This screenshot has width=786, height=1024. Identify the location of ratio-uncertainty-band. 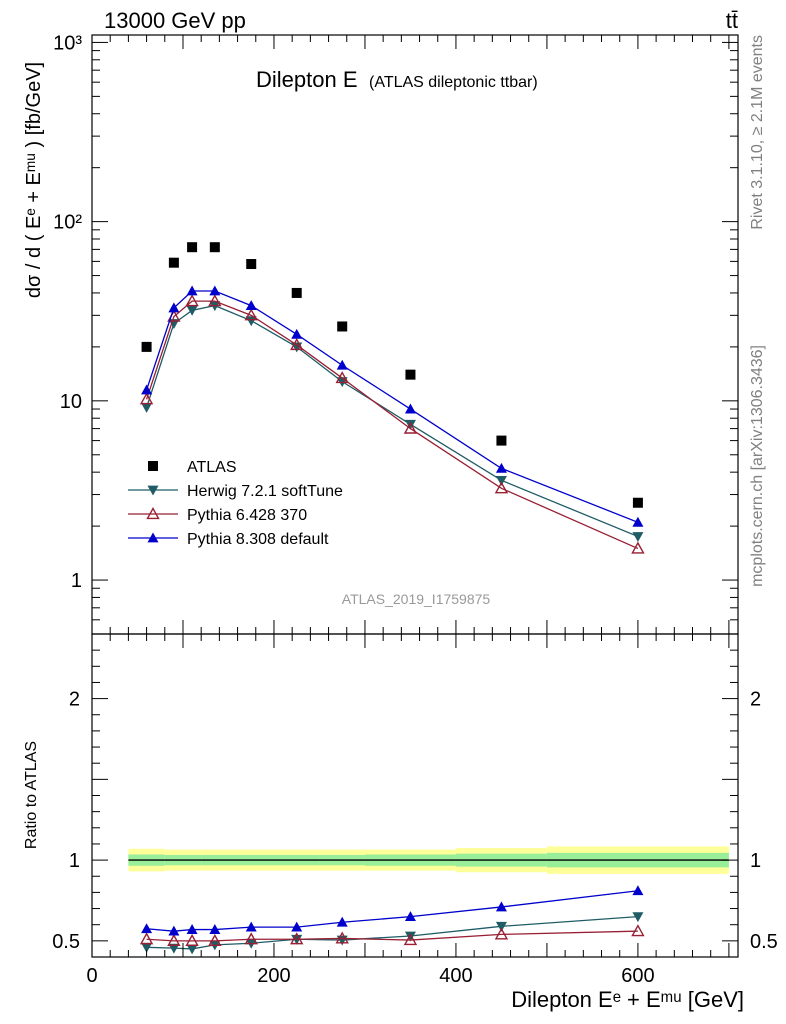
(428, 860).